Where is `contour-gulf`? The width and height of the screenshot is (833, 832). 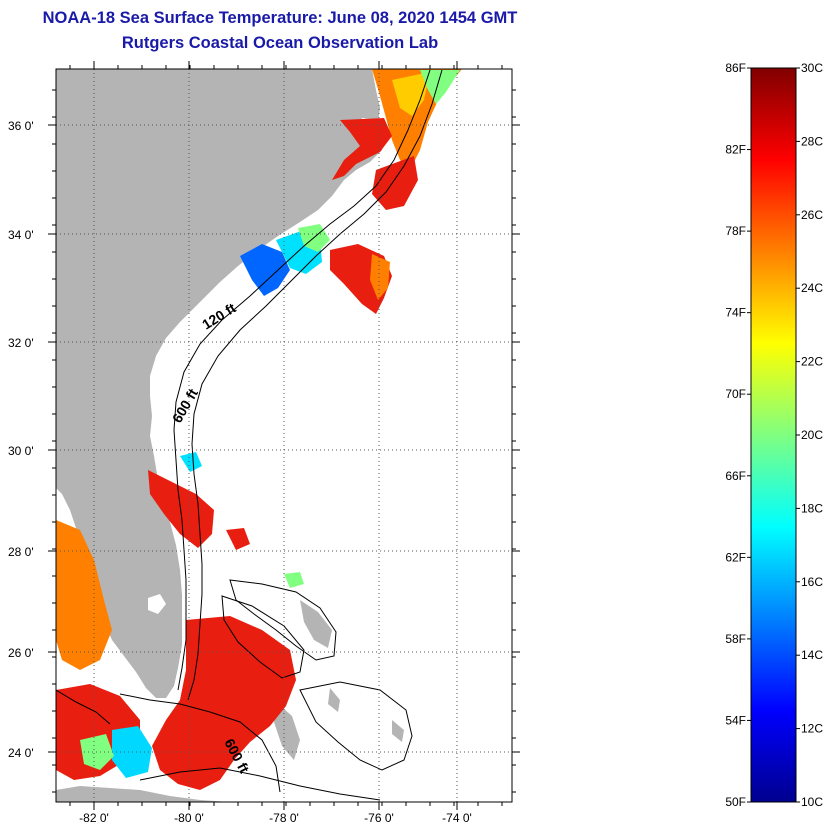 contour-gulf is located at coordinates (83, 707).